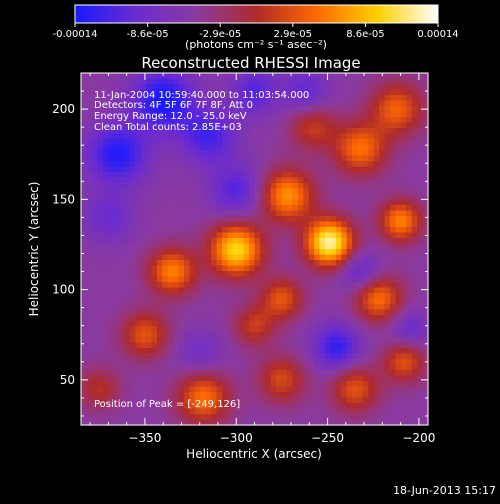 The image size is (500, 504). Describe the element at coordinates (34, 249) in the screenshot. I see `y-axis-label: Heliocentric Y (arcsec)` at that location.